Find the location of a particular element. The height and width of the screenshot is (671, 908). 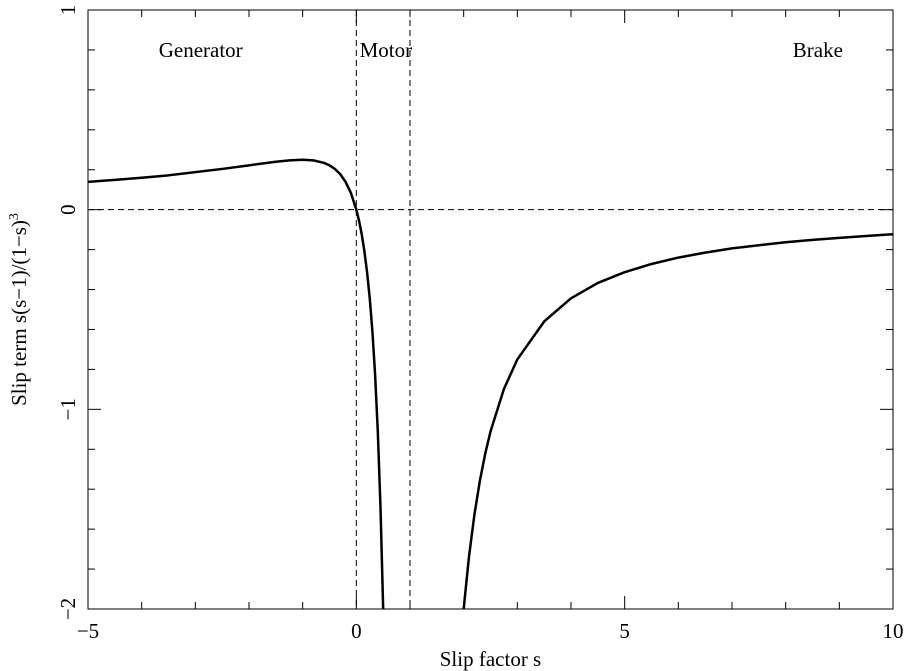

x-tick-label: −5 is located at coordinates (88, 631).